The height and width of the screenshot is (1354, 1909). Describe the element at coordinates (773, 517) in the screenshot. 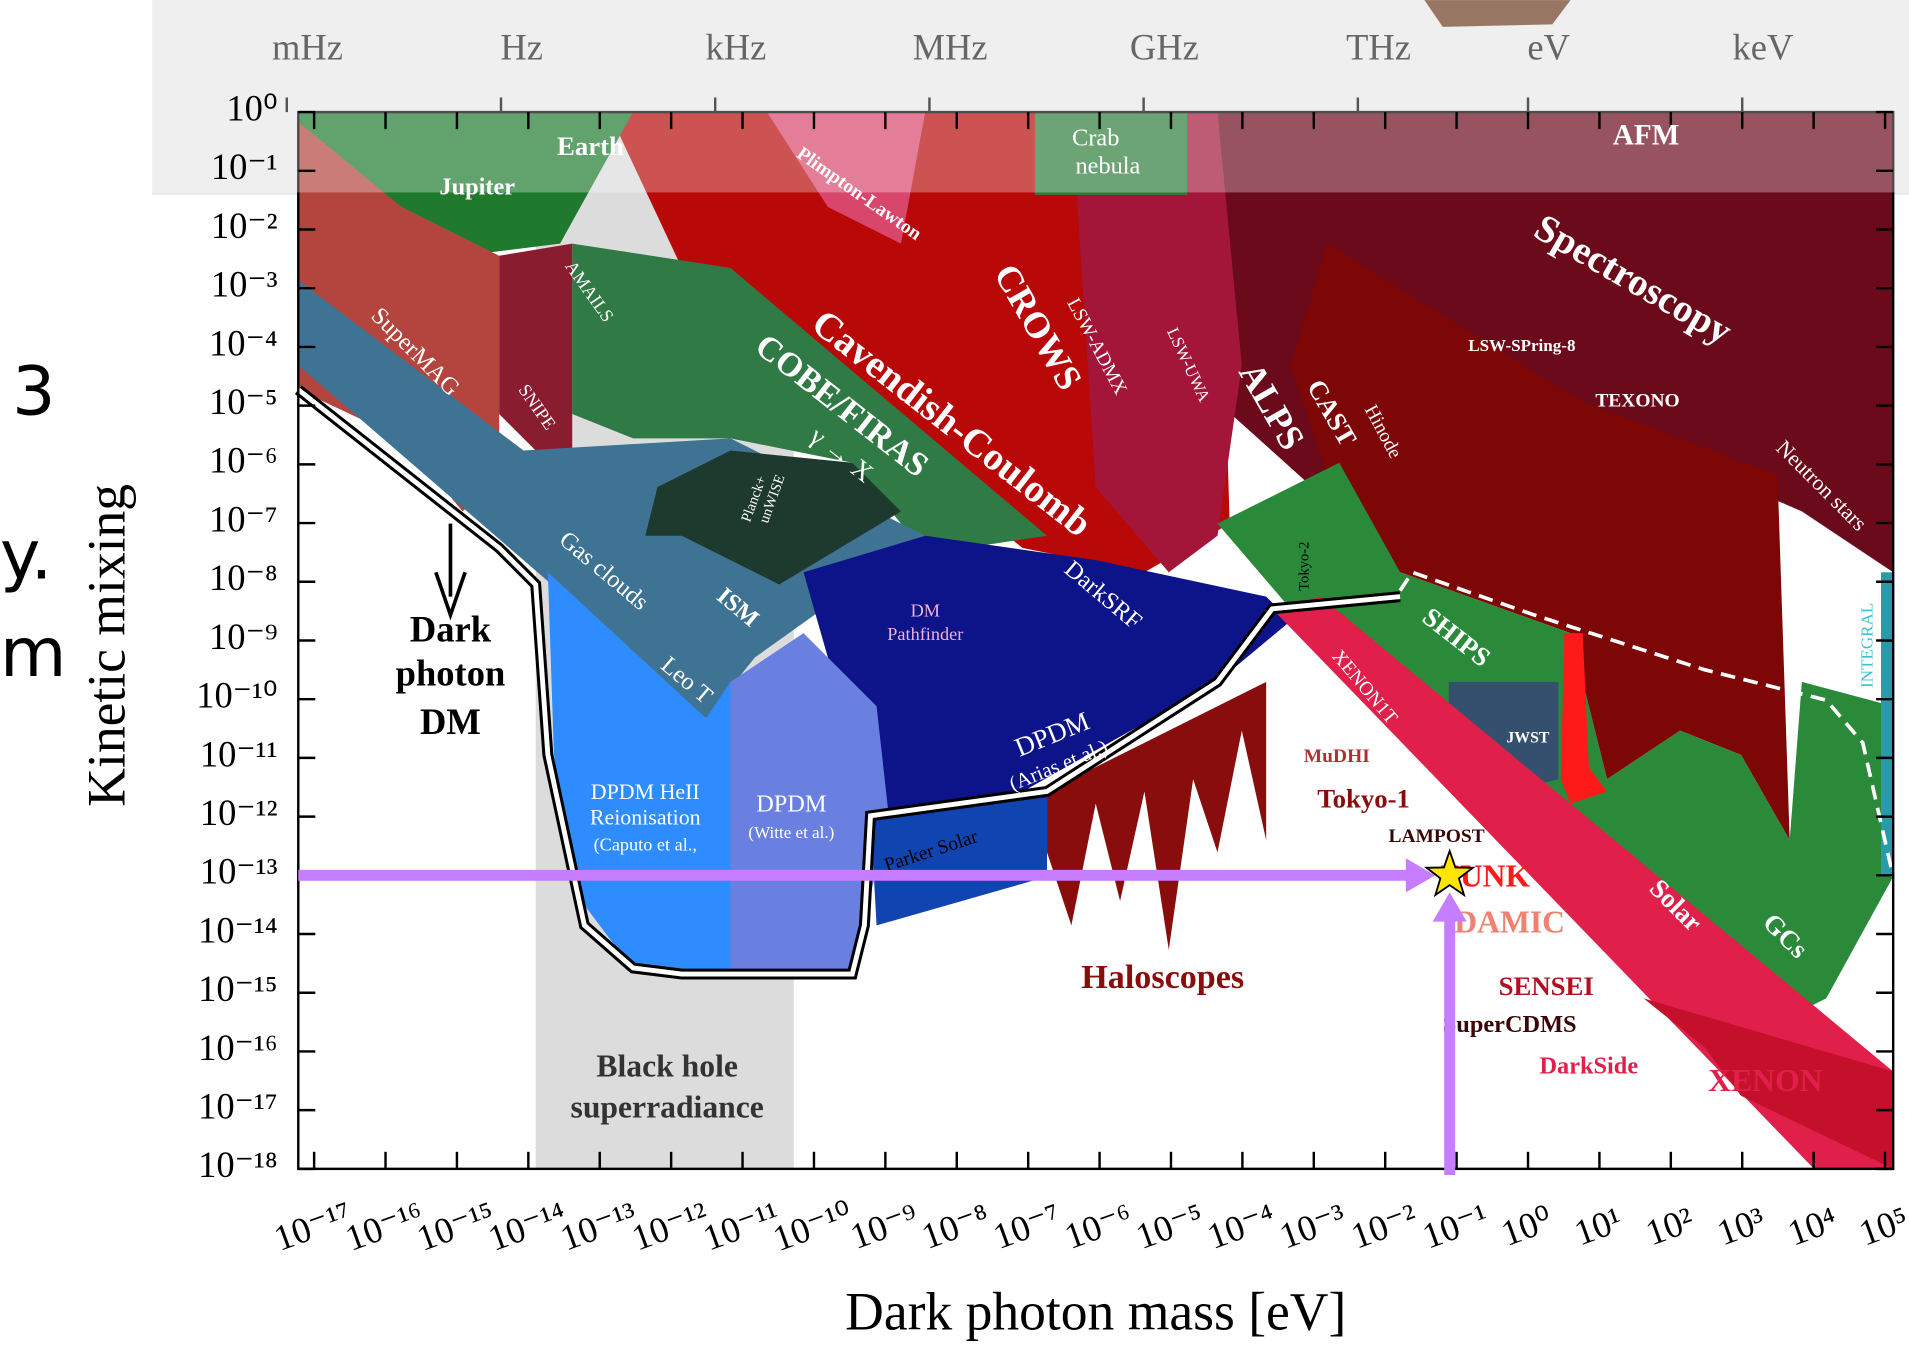

I see `planck-region` at that location.